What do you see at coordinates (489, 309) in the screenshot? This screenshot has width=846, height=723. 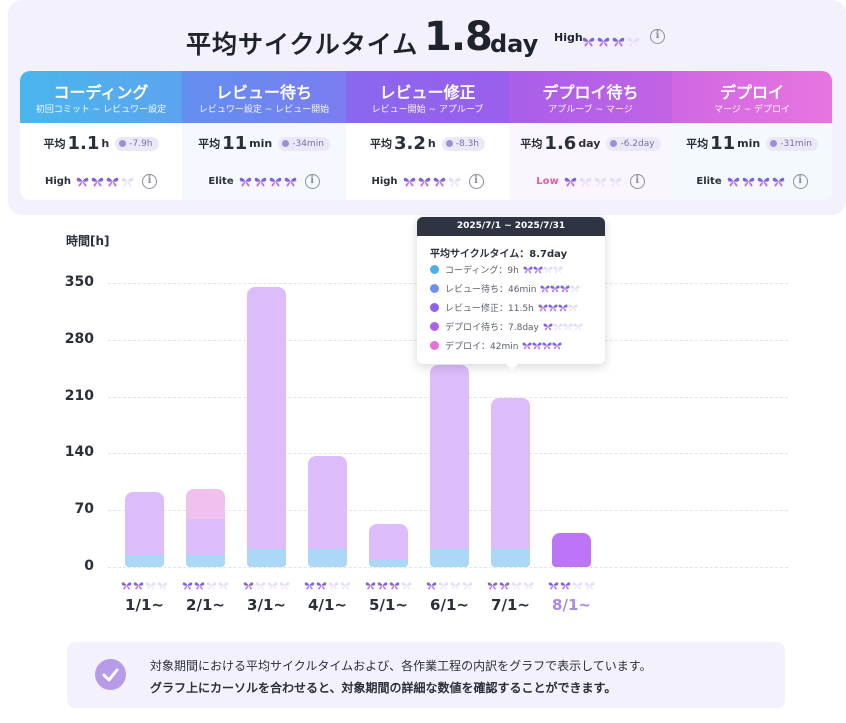 I see `tooltip-row-label: レビュー修正：11.5h` at bounding box center [489, 309].